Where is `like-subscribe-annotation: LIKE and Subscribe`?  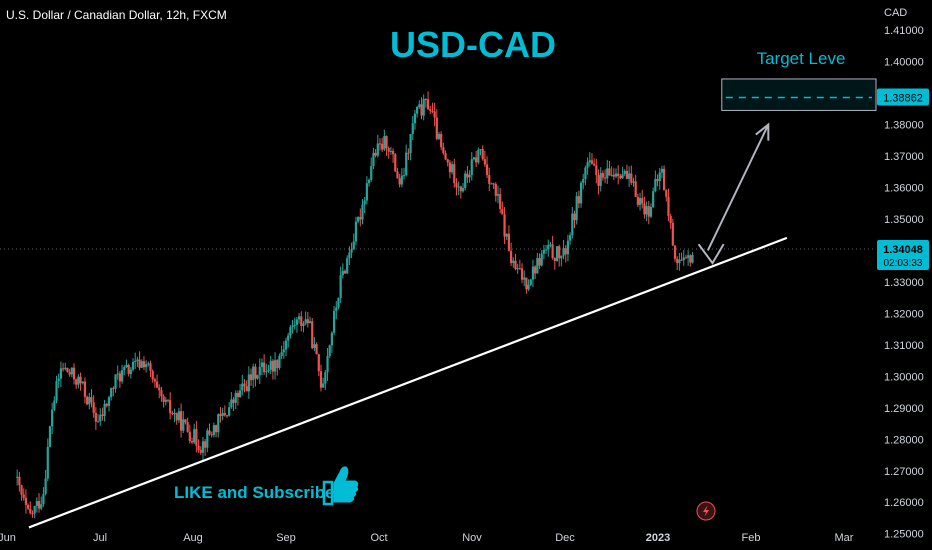 like-subscribe-annotation: LIKE and Subscribe is located at coordinates (266, 486).